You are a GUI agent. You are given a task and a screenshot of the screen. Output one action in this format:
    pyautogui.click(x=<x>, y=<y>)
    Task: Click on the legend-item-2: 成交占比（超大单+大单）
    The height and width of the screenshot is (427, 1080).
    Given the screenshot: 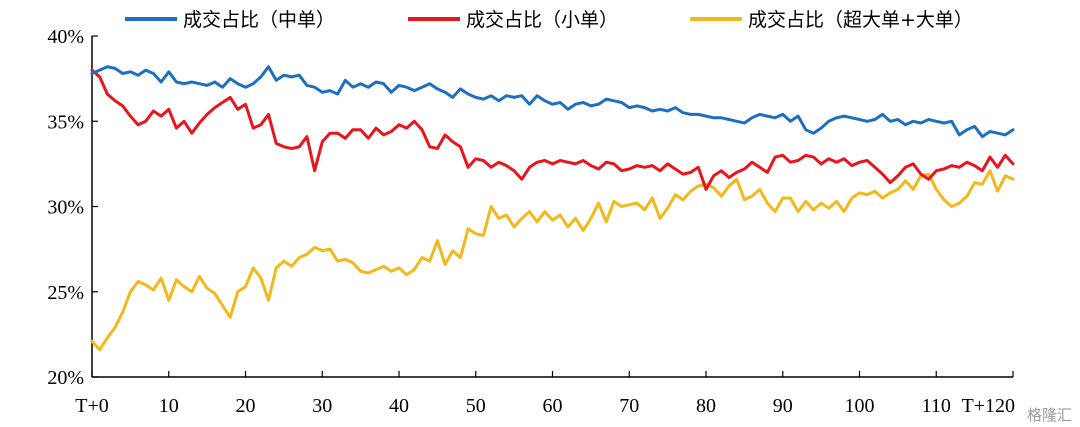 What is the action you would take?
    pyautogui.click(x=831, y=20)
    